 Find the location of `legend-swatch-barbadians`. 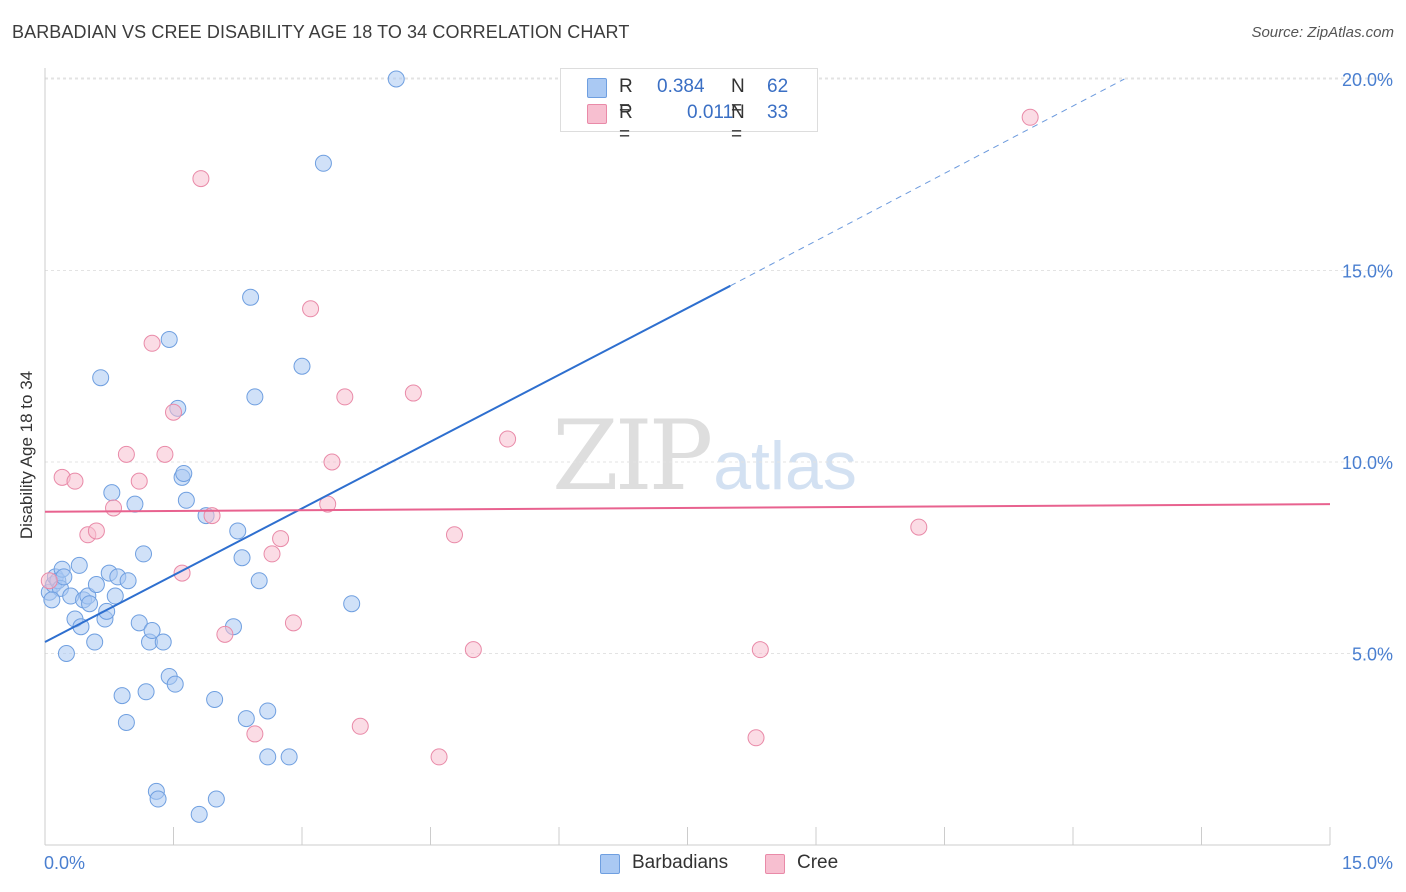

legend-swatch-barbadians is located at coordinates (597, 88).